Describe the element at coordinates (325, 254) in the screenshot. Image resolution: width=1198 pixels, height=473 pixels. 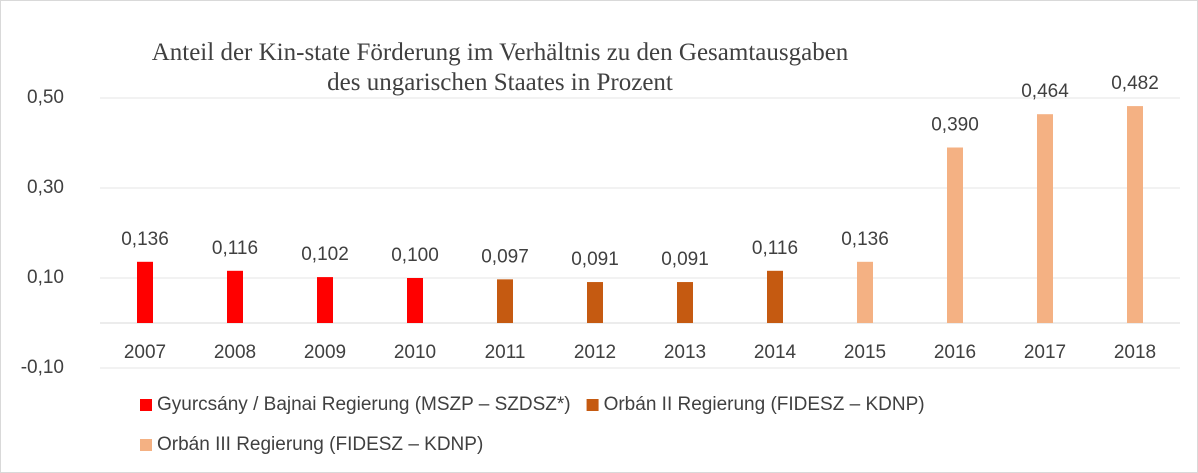
I see `data-label: 0,102` at that location.